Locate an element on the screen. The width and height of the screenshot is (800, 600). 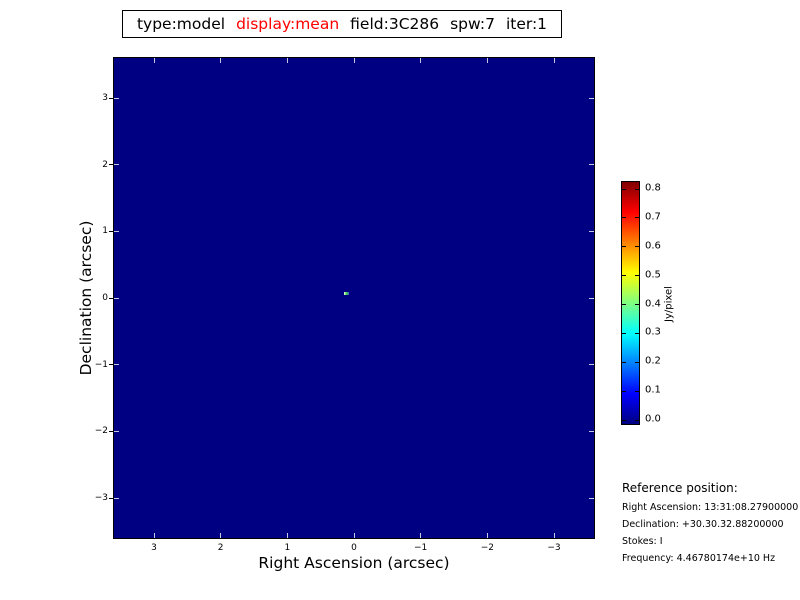
y-tick-label: −1 is located at coordinates (101, 364).